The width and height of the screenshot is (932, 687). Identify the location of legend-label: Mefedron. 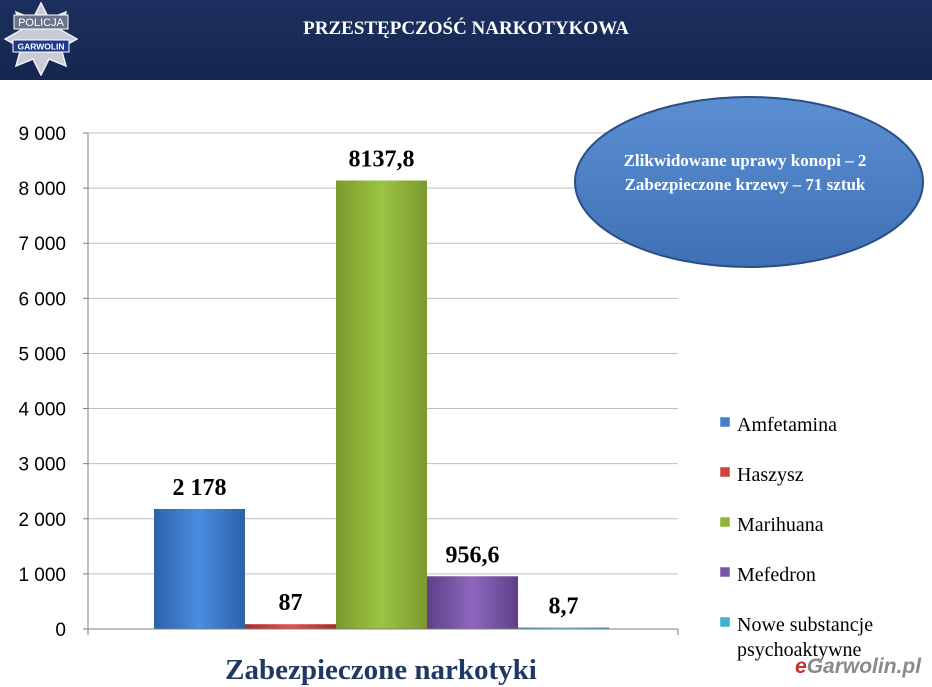
(776, 575).